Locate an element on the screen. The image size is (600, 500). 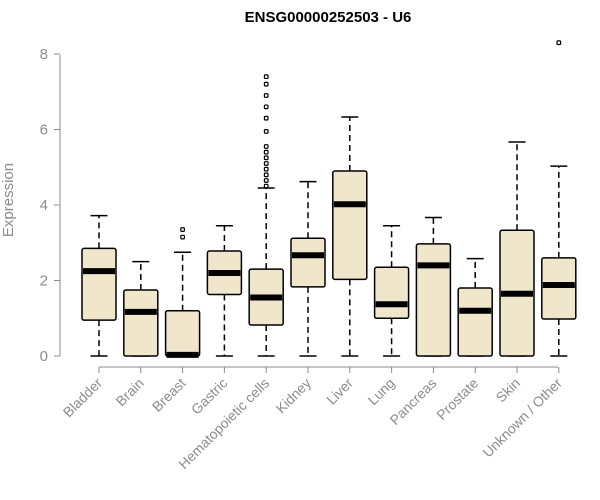
x-tick-label: Breast is located at coordinates (169, 395).